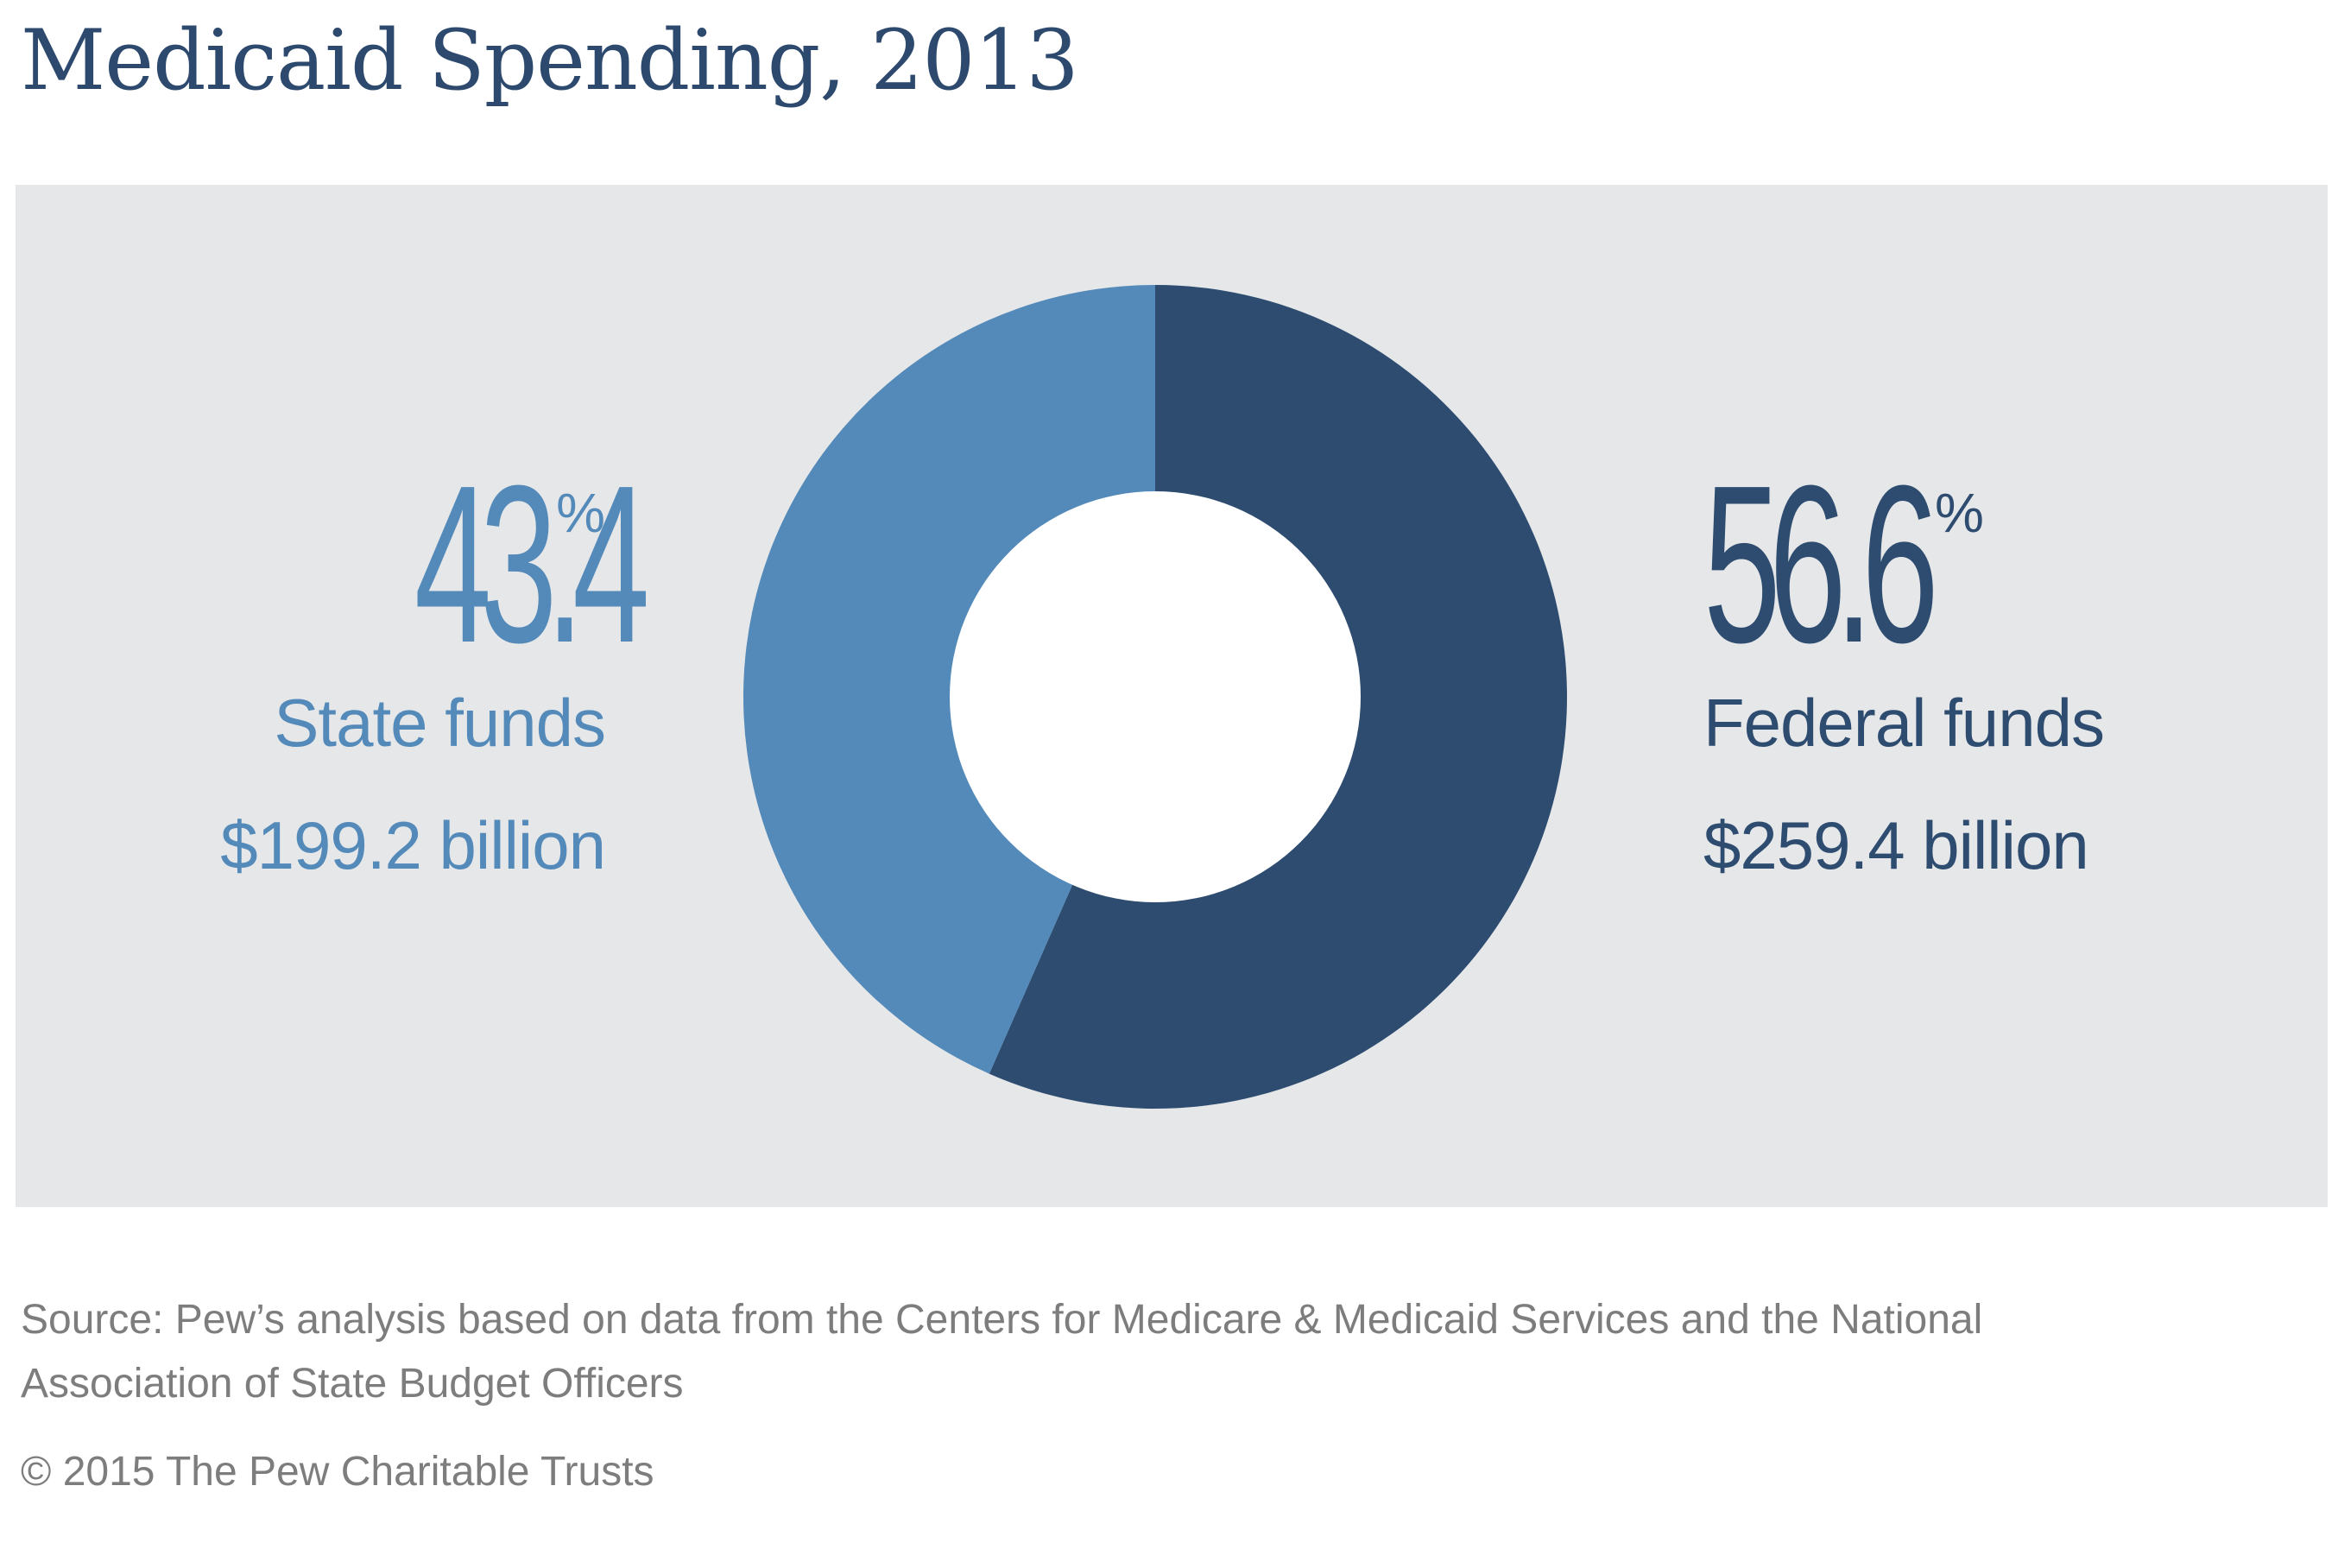 The width and height of the screenshot is (2338, 1568). I want to click on state-funds-percent-value: 43.4, so click(532, 564).